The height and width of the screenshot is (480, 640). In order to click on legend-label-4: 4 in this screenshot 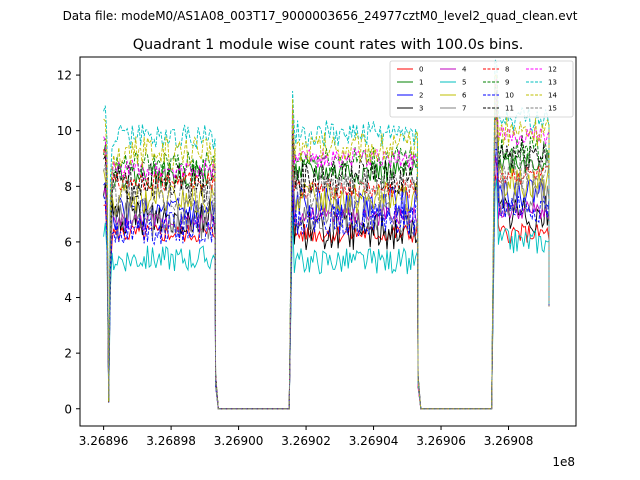, I will do `click(464, 70)`.